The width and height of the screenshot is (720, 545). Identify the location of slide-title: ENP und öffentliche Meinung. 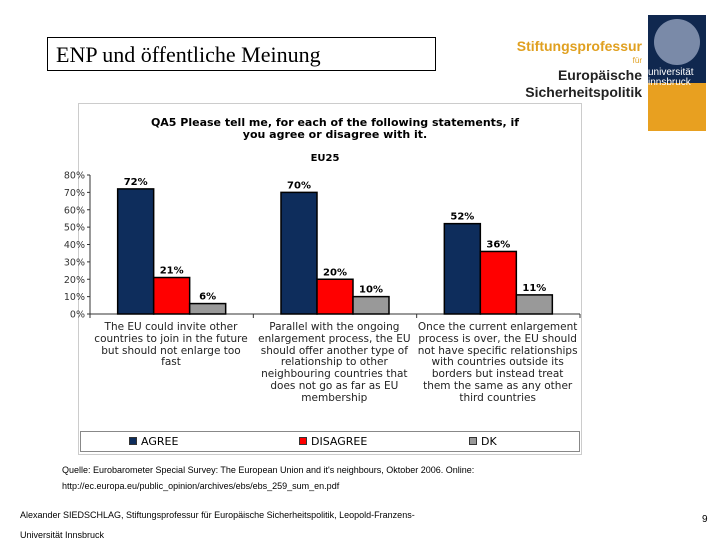
(241, 54).